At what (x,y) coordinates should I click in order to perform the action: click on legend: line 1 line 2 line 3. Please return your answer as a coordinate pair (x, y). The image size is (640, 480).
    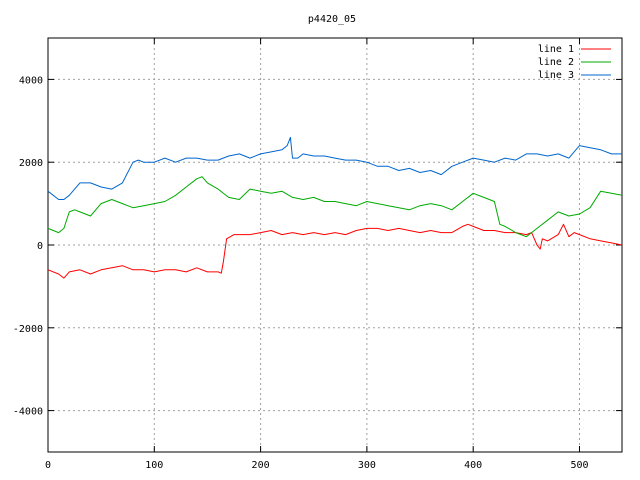
    Looking at the image, I should click on (574, 62).